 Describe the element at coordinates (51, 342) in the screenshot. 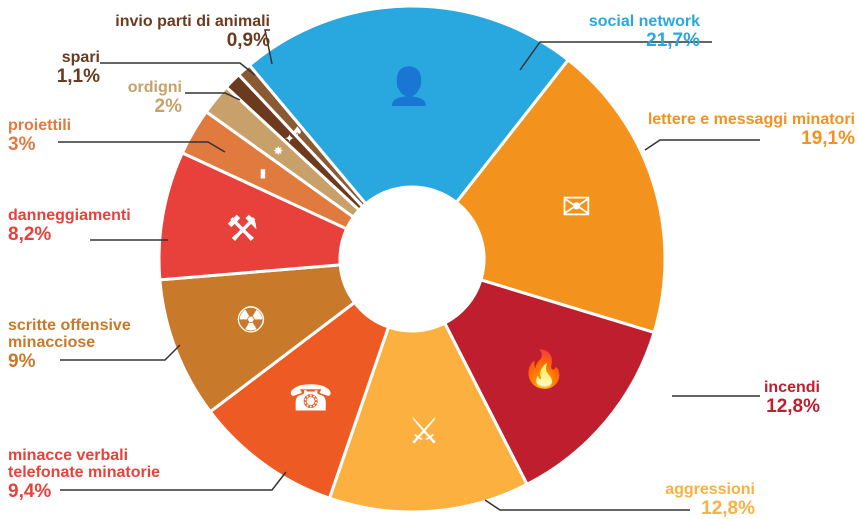

I see `slice-name-label: minacciose` at that location.